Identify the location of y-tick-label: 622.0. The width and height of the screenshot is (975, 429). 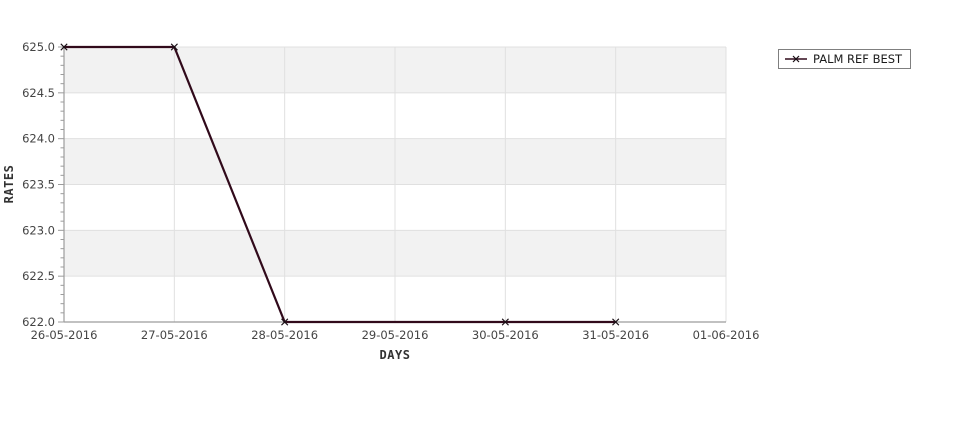
(38, 322).